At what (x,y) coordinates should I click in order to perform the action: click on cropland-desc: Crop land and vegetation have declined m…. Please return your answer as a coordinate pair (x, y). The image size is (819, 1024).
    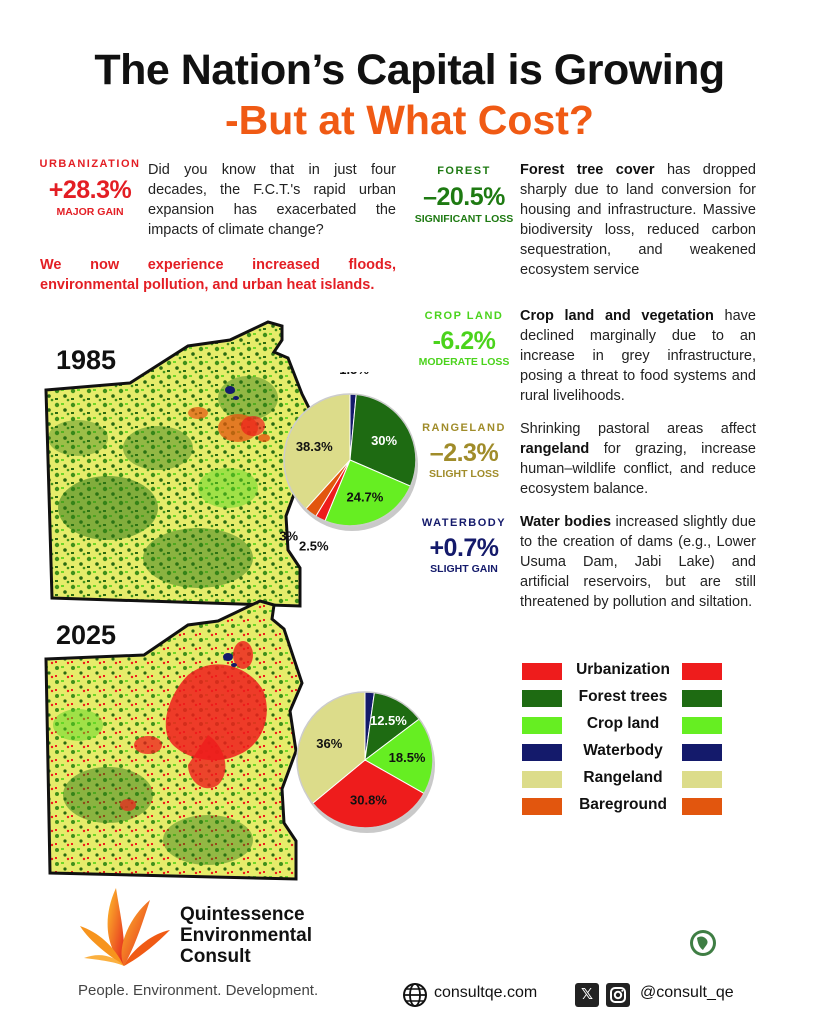
    Looking at the image, I should click on (638, 356).